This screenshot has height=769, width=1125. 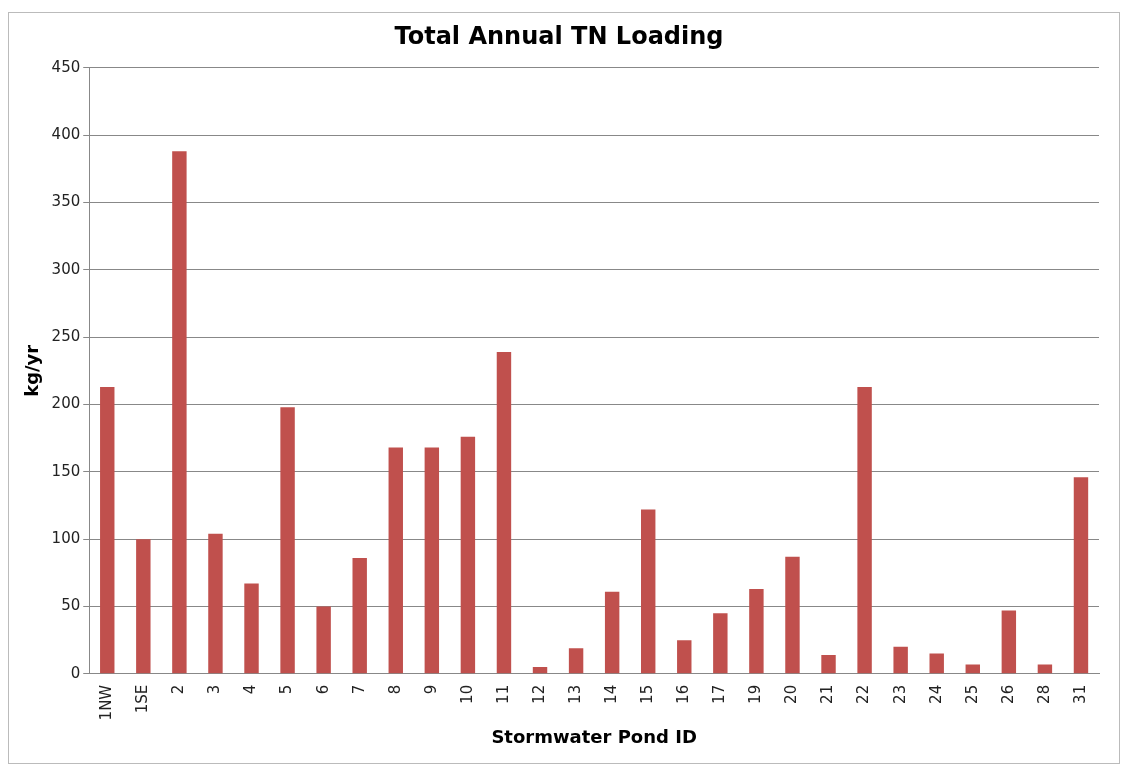 I want to click on x-tick-label: 31, so click(x=1079, y=694).